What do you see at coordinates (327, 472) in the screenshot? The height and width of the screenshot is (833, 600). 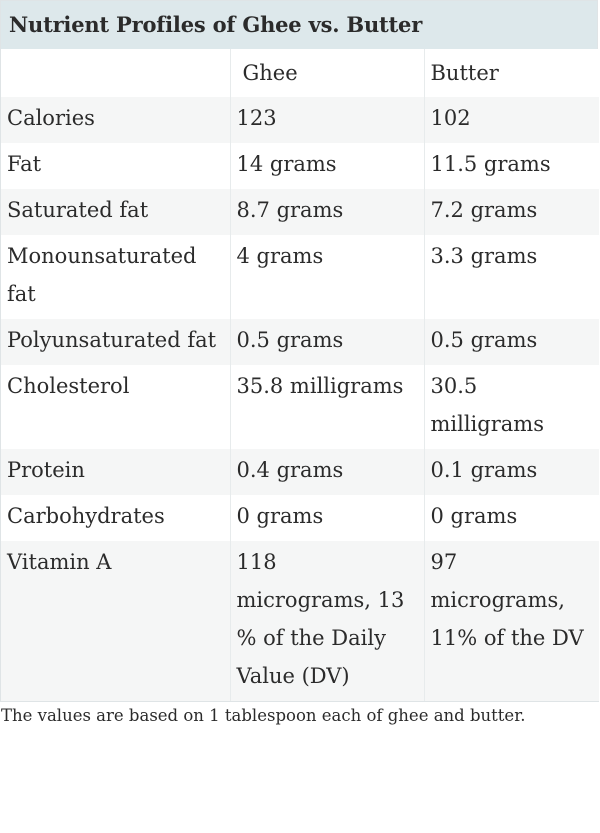 I see `ghee-cell: 0.4 grams` at bounding box center [327, 472].